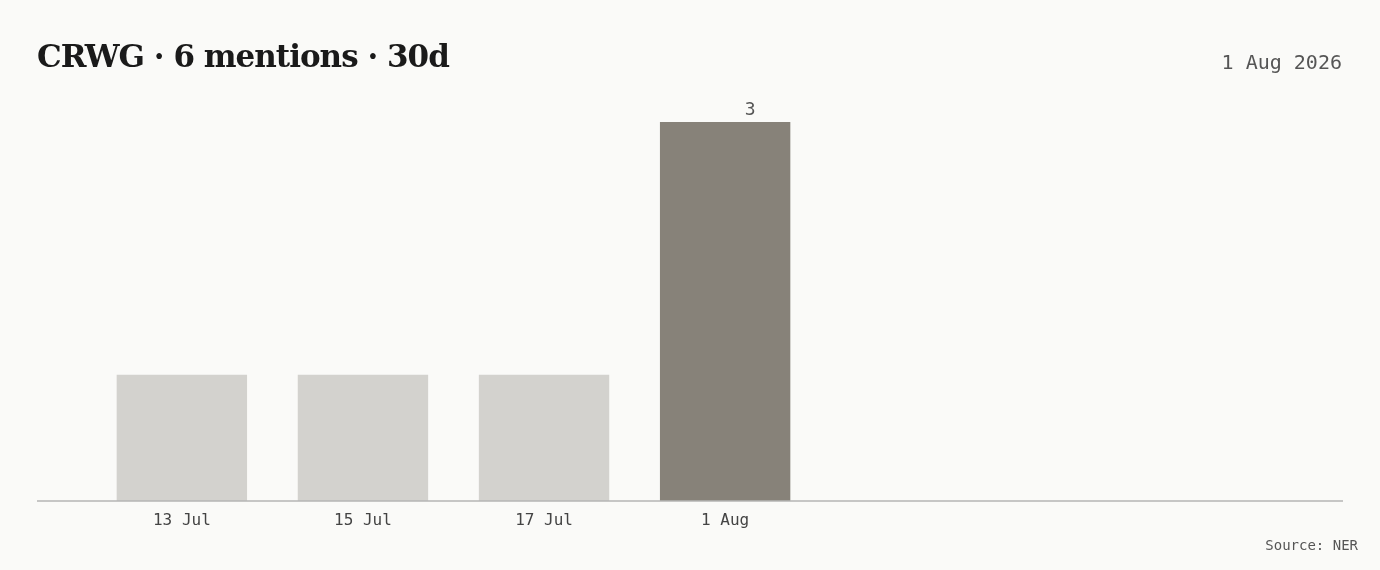 Image resolution: width=1380 pixels, height=570 pixels. Describe the element at coordinates (181, 519) in the screenshot. I see `x-tick-label: 13 Jul` at that location.